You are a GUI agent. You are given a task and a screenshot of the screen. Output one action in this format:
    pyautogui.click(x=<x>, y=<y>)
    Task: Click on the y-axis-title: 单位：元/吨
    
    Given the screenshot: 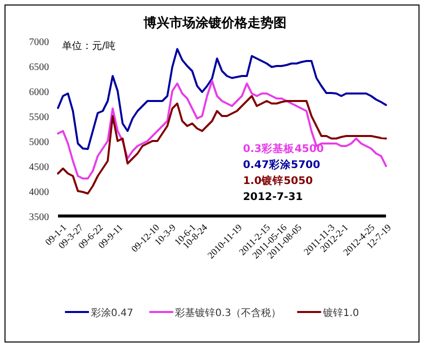 What is the action you would take?
    pyautogui.click(x=89, y=46)
    